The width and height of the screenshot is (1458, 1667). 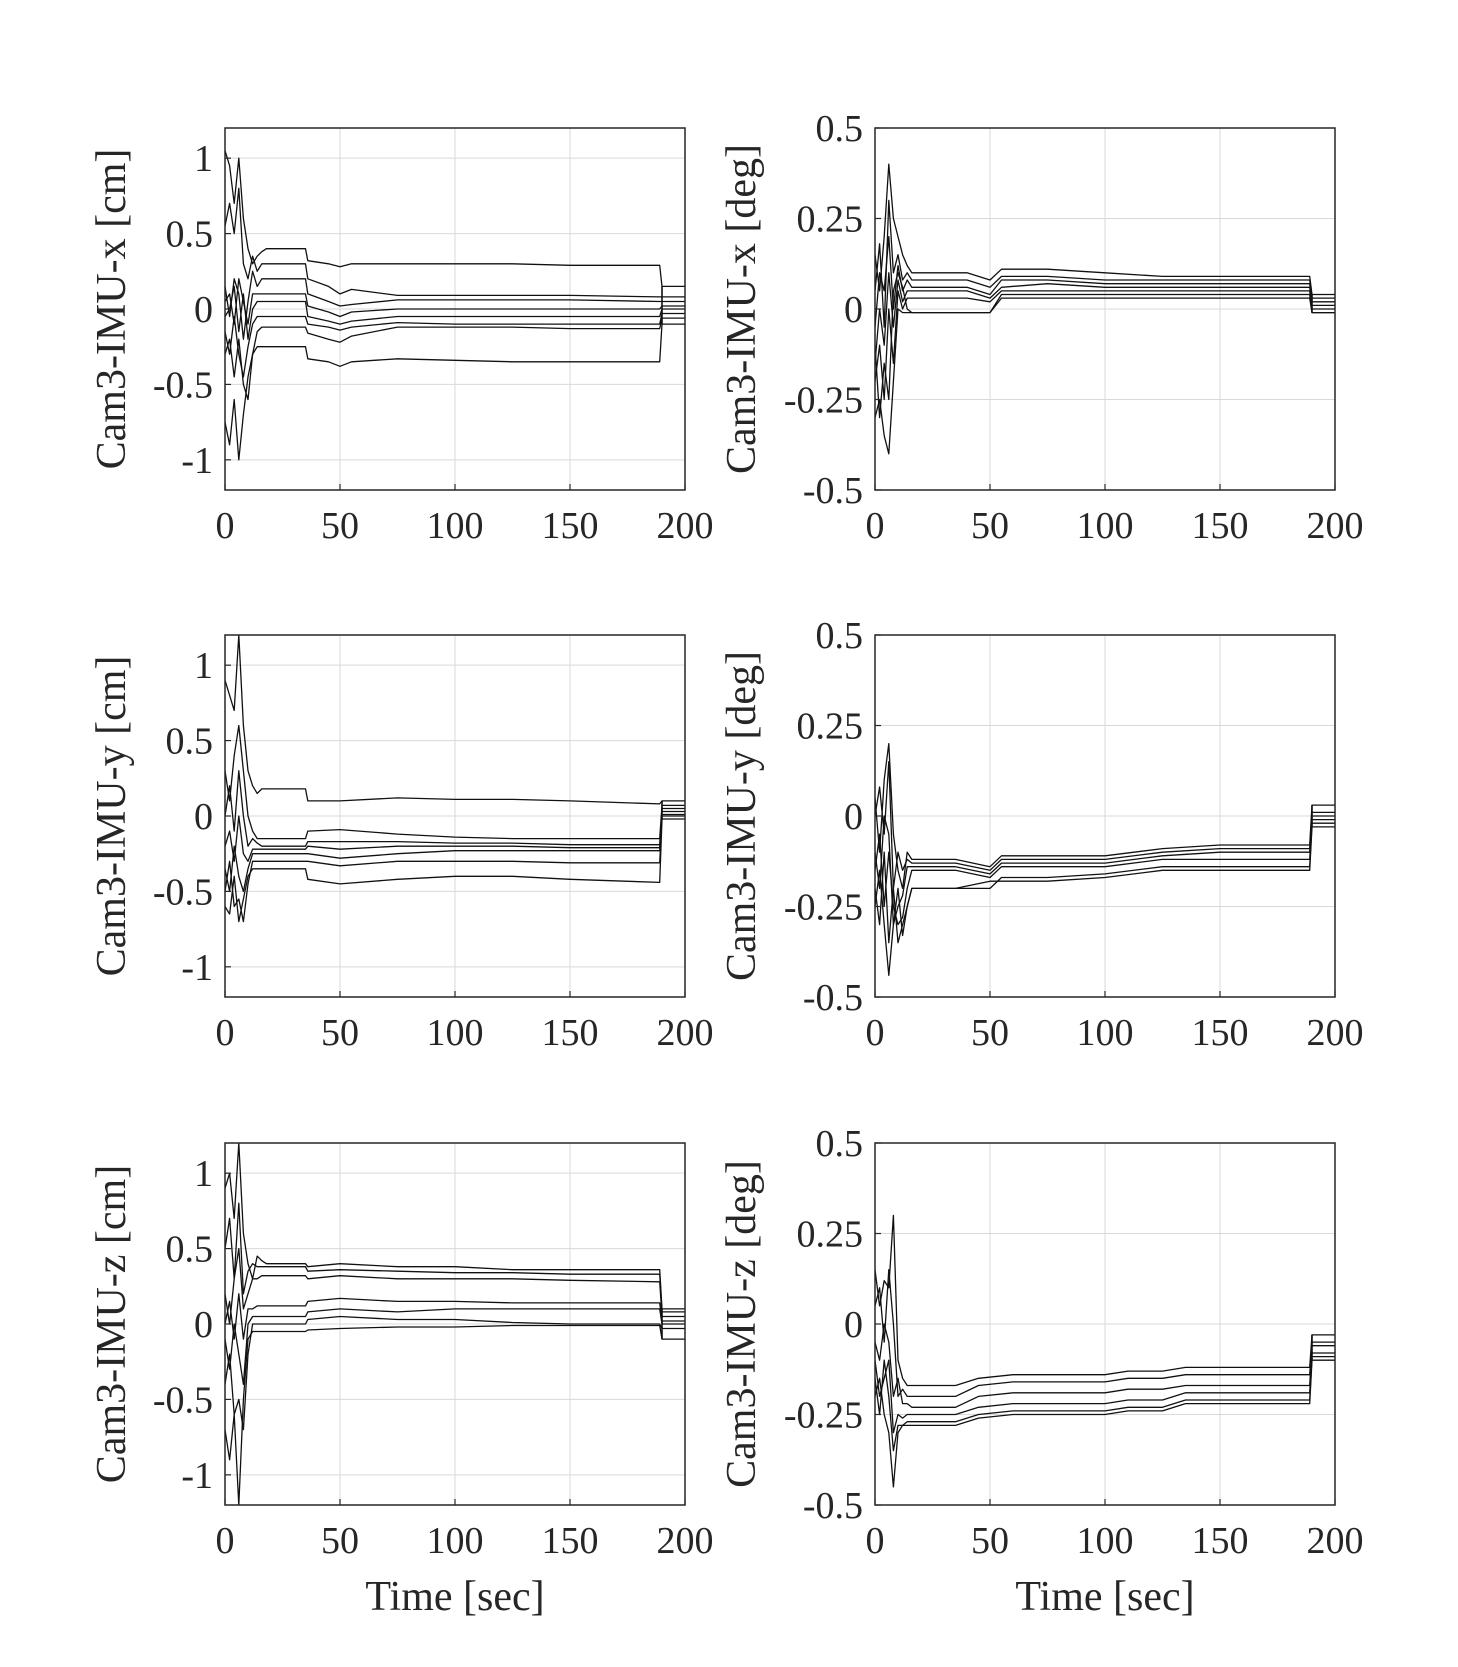 I want to click on chart-panel-1: 0 50 100 150 200 1 0.5 0 -0.5 -1 Cam3-IMU-x [cm], so click(x=401, y=337).